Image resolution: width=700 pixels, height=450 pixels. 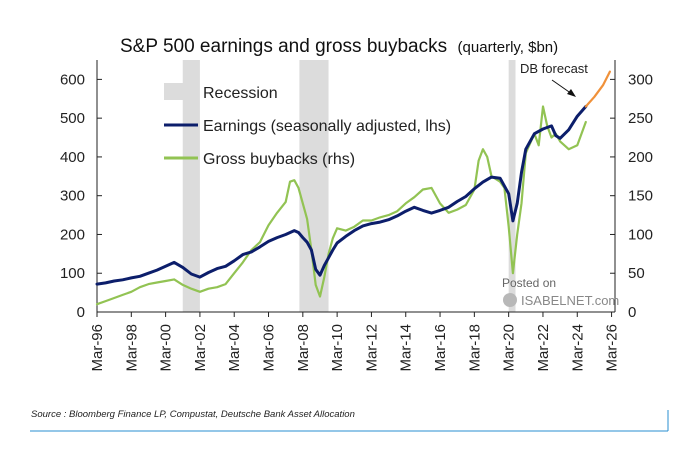 I want to click on watermark-site: ISABELNET.com, so click(x=570, y=300).